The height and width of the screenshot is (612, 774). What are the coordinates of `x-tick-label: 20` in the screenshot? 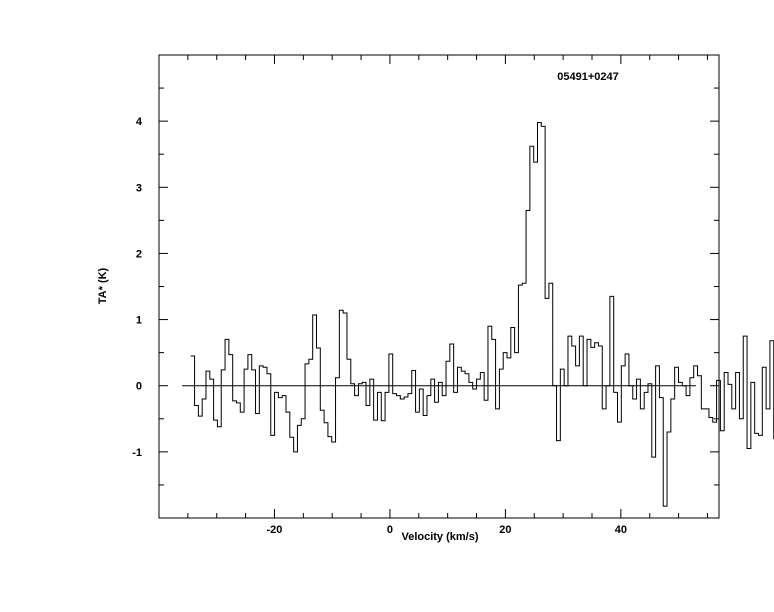 It's located at (505, 530).